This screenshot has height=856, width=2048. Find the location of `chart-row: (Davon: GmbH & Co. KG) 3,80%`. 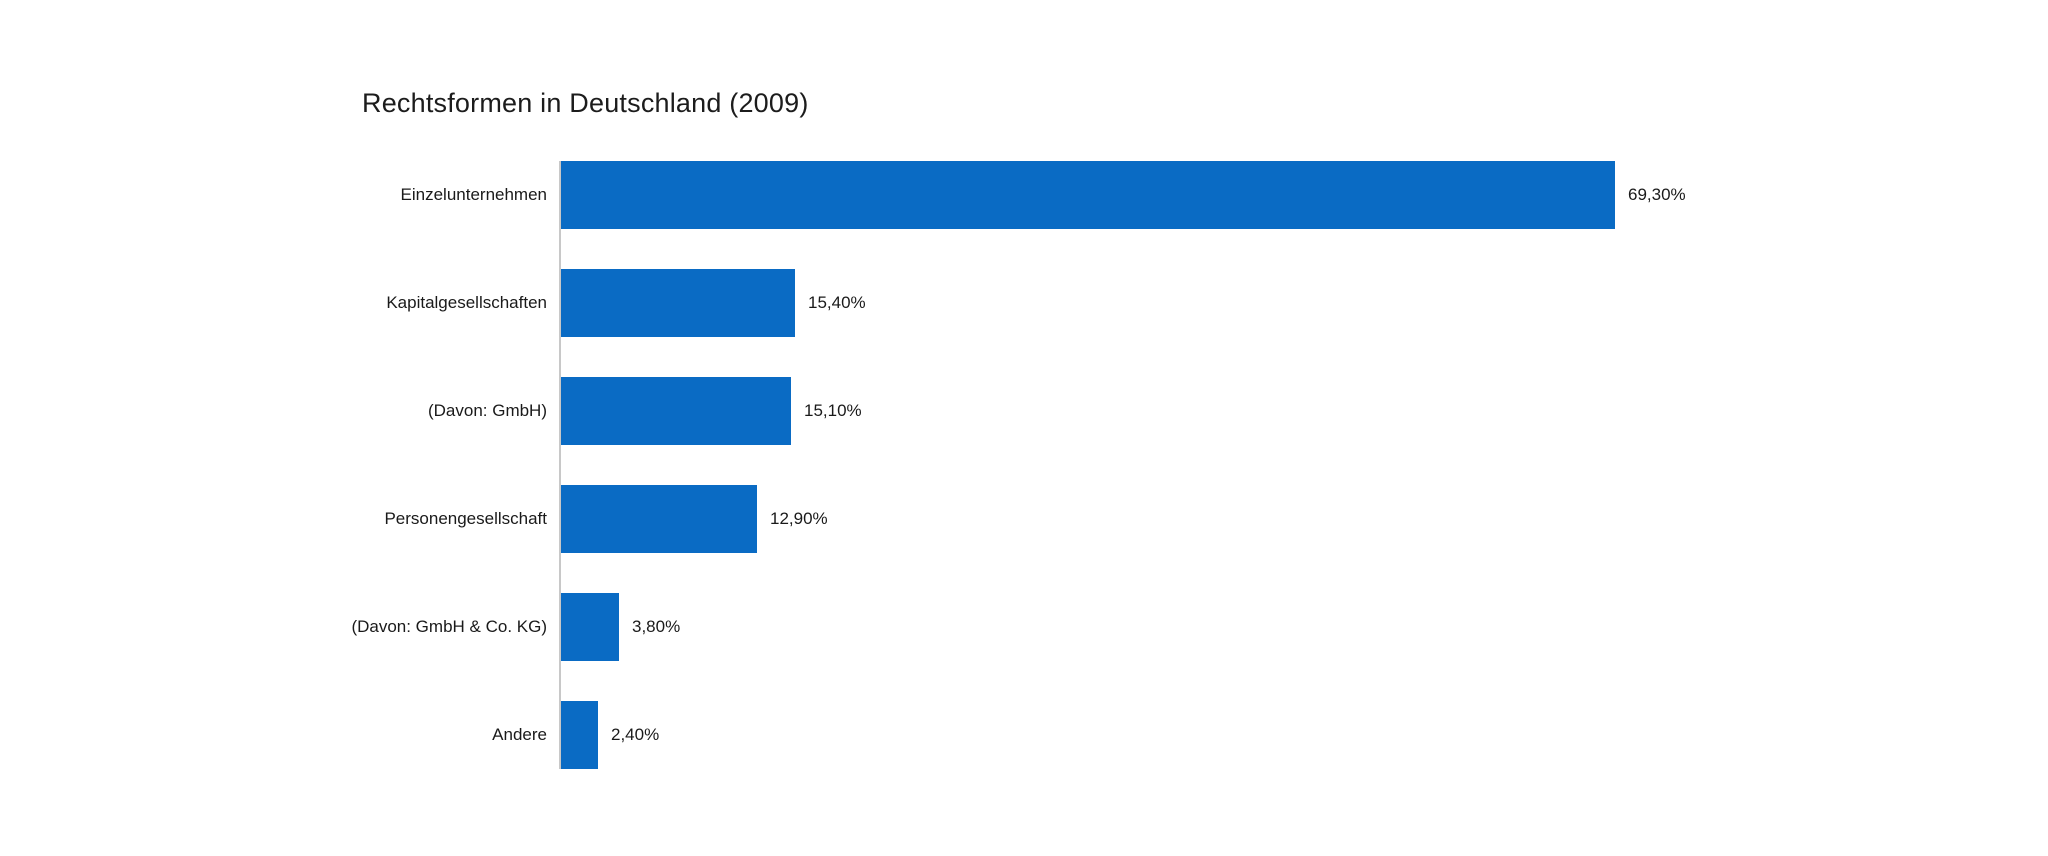

chart-row: (Davon: GmbH & Co. KG) 3,80% is located at coordinates (1024, 627).